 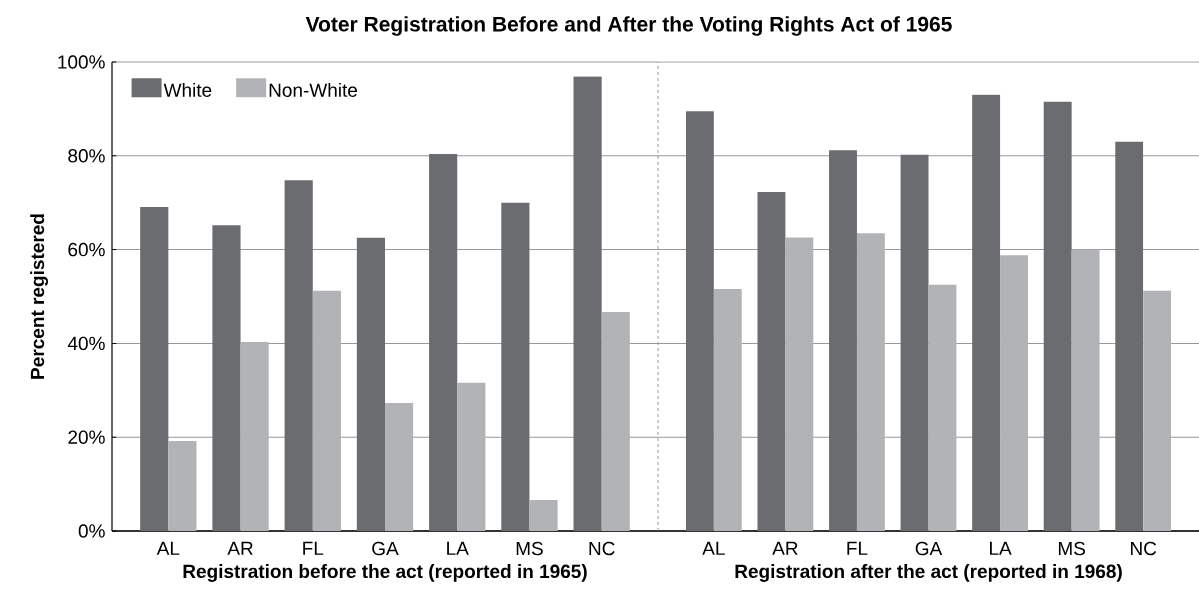 I want to click on y-tick-label: 20%, so click(x=86, y=437).